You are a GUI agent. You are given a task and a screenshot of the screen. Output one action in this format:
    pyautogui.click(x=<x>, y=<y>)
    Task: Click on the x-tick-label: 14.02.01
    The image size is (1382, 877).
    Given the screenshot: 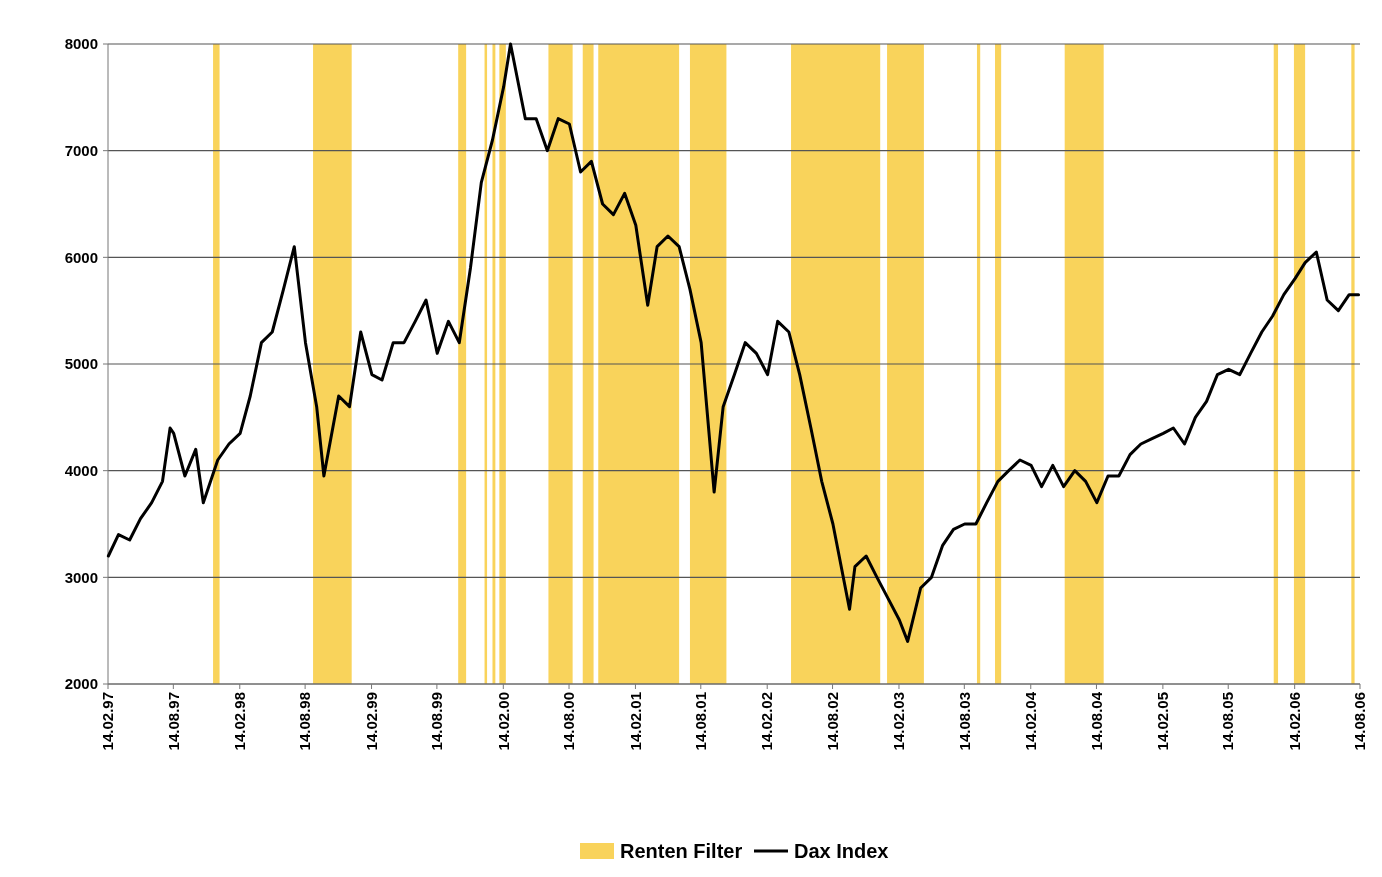 What is the action you would take?
    pyautogui.click(x=635, y=721)
    